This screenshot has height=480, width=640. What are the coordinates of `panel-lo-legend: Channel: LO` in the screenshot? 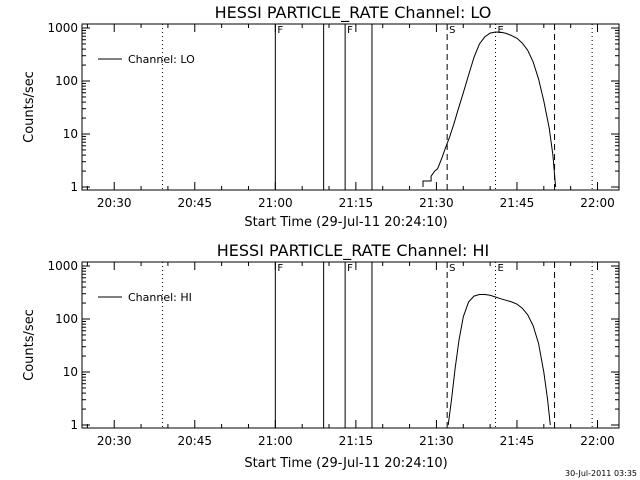 It's located at (146, 59).